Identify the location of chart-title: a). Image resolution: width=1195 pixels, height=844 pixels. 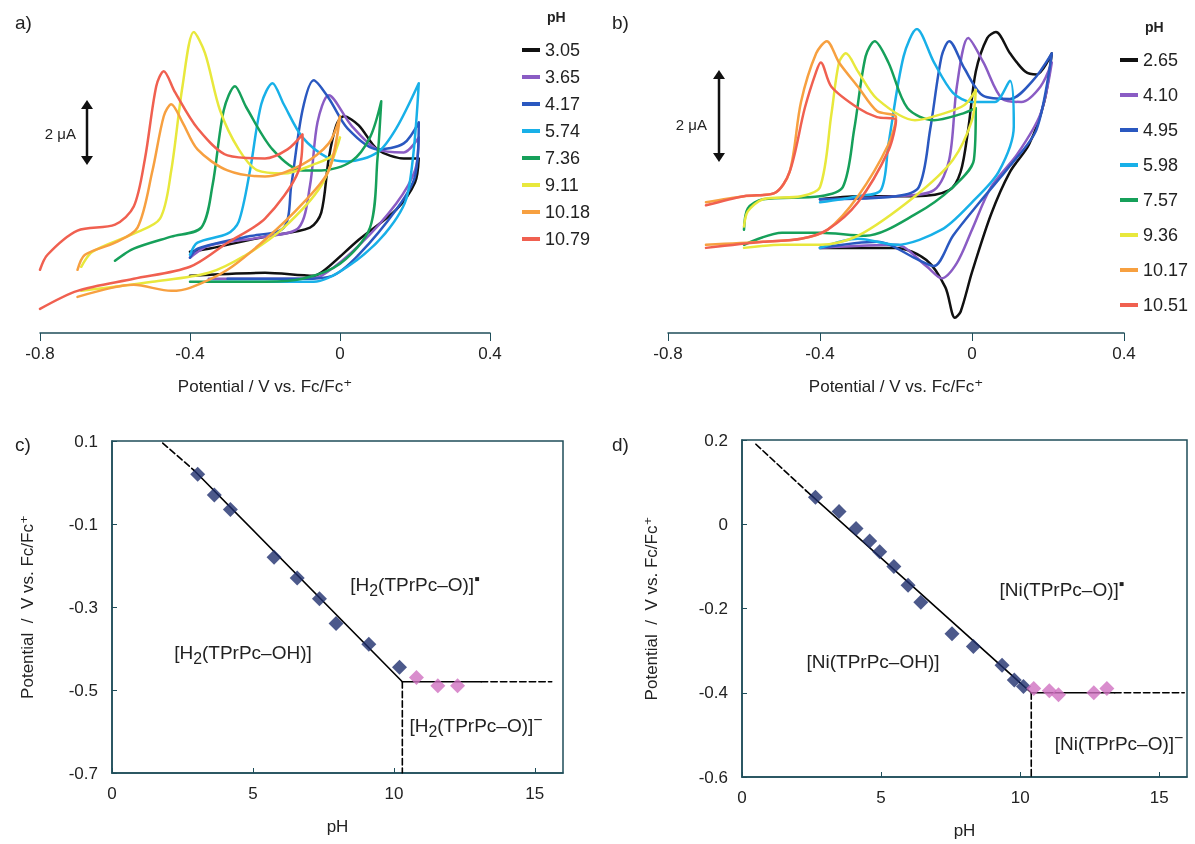
(23, 22).